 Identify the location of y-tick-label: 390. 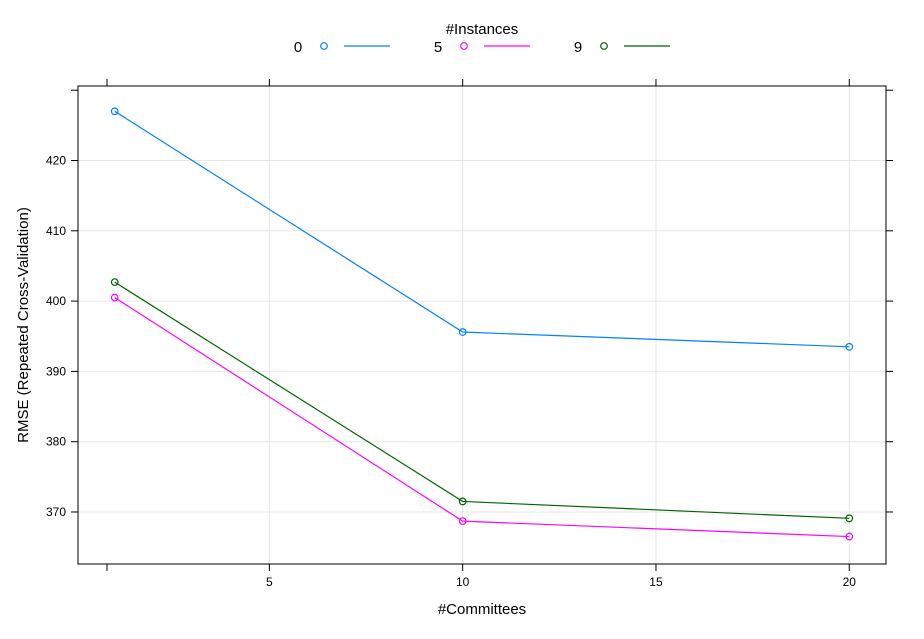
(56, 371).